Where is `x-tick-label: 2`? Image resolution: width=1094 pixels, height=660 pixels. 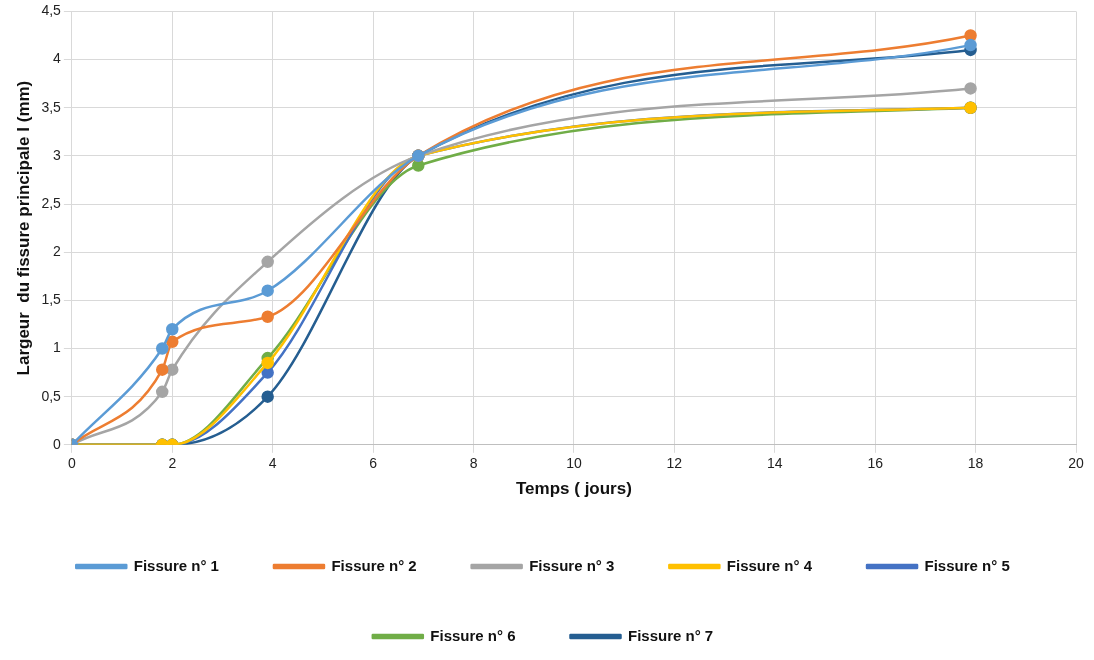
x-tick-label: 2 is located at coordinates (172, 463).